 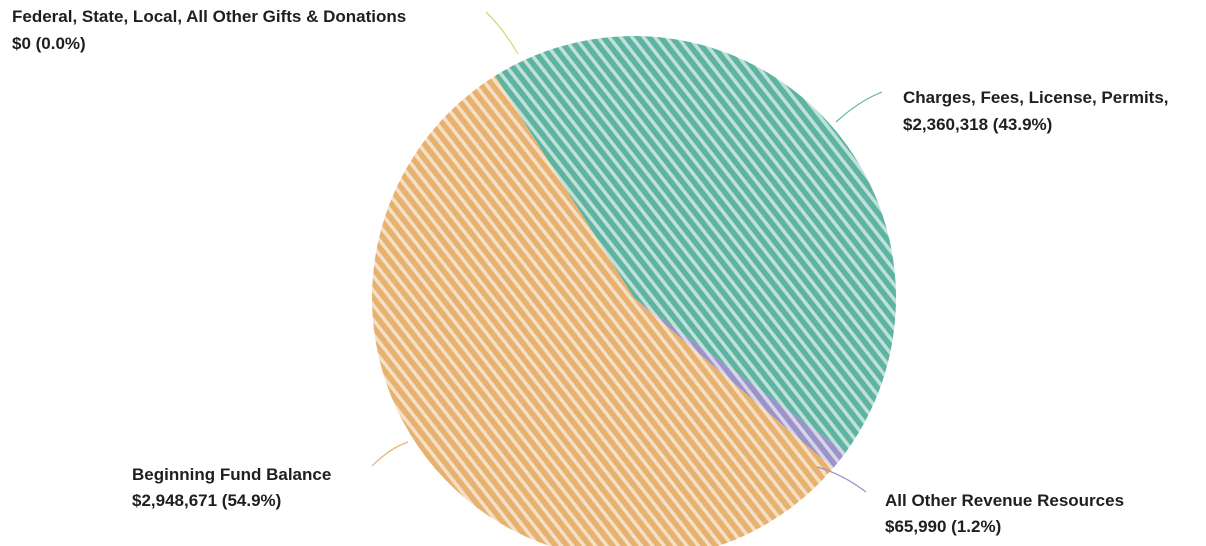 I want to click on pie-slice, so click(x=740, y=383).